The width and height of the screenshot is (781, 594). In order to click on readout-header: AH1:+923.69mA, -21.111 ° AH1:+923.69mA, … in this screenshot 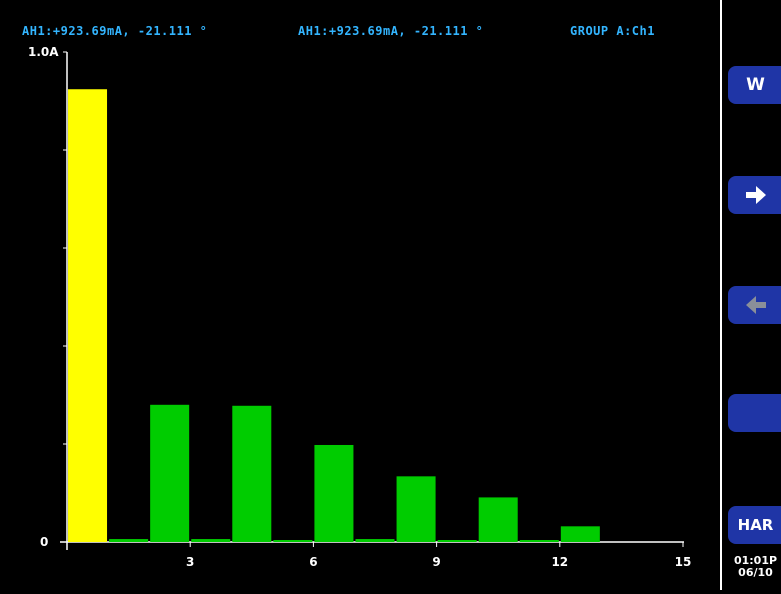, I will do `click(360, 21)`.